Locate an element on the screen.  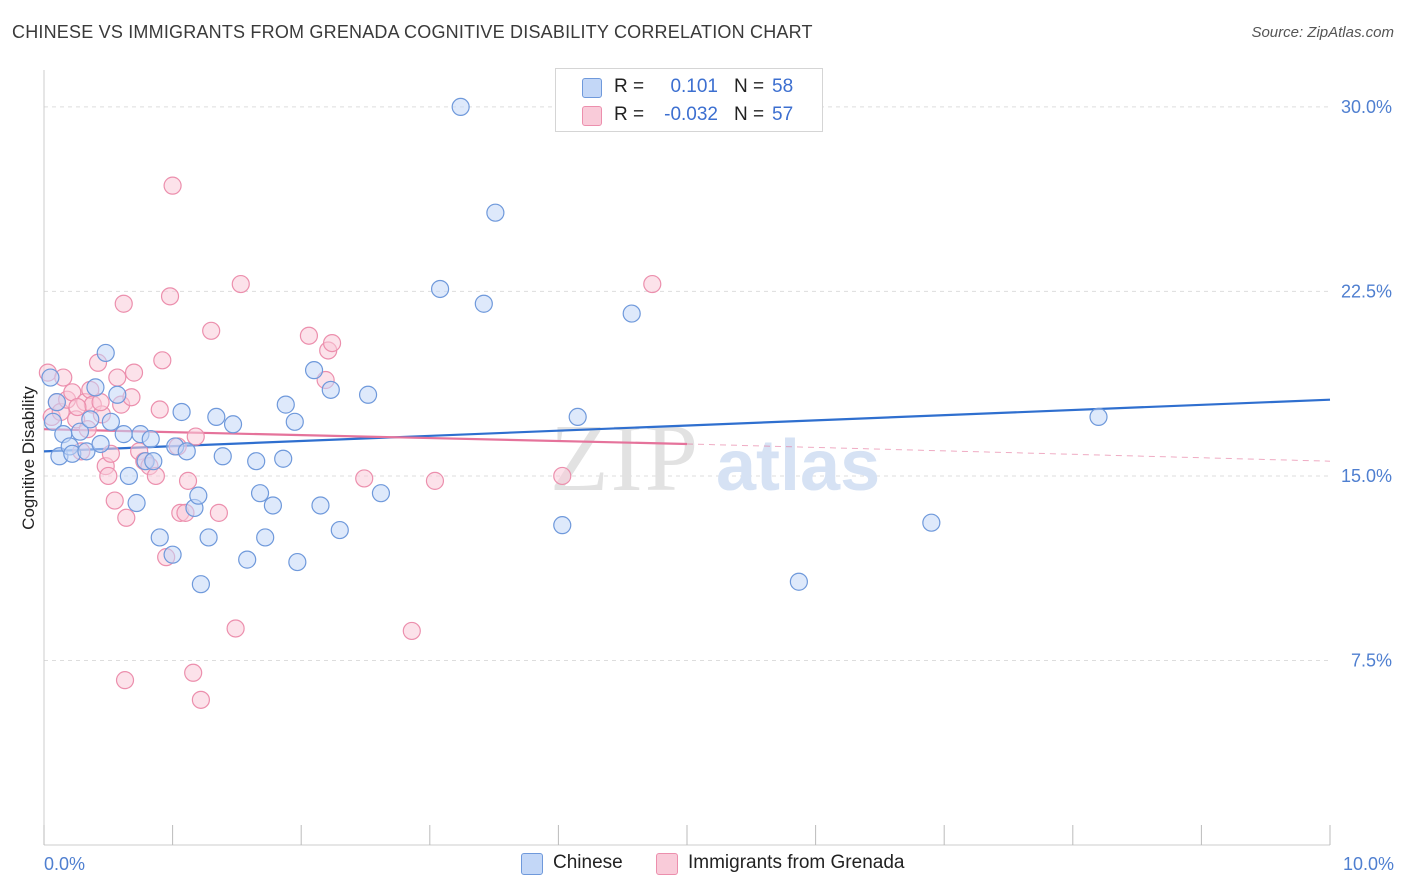
legend-r-value: 0.101 is located at coordinates (694, 86).